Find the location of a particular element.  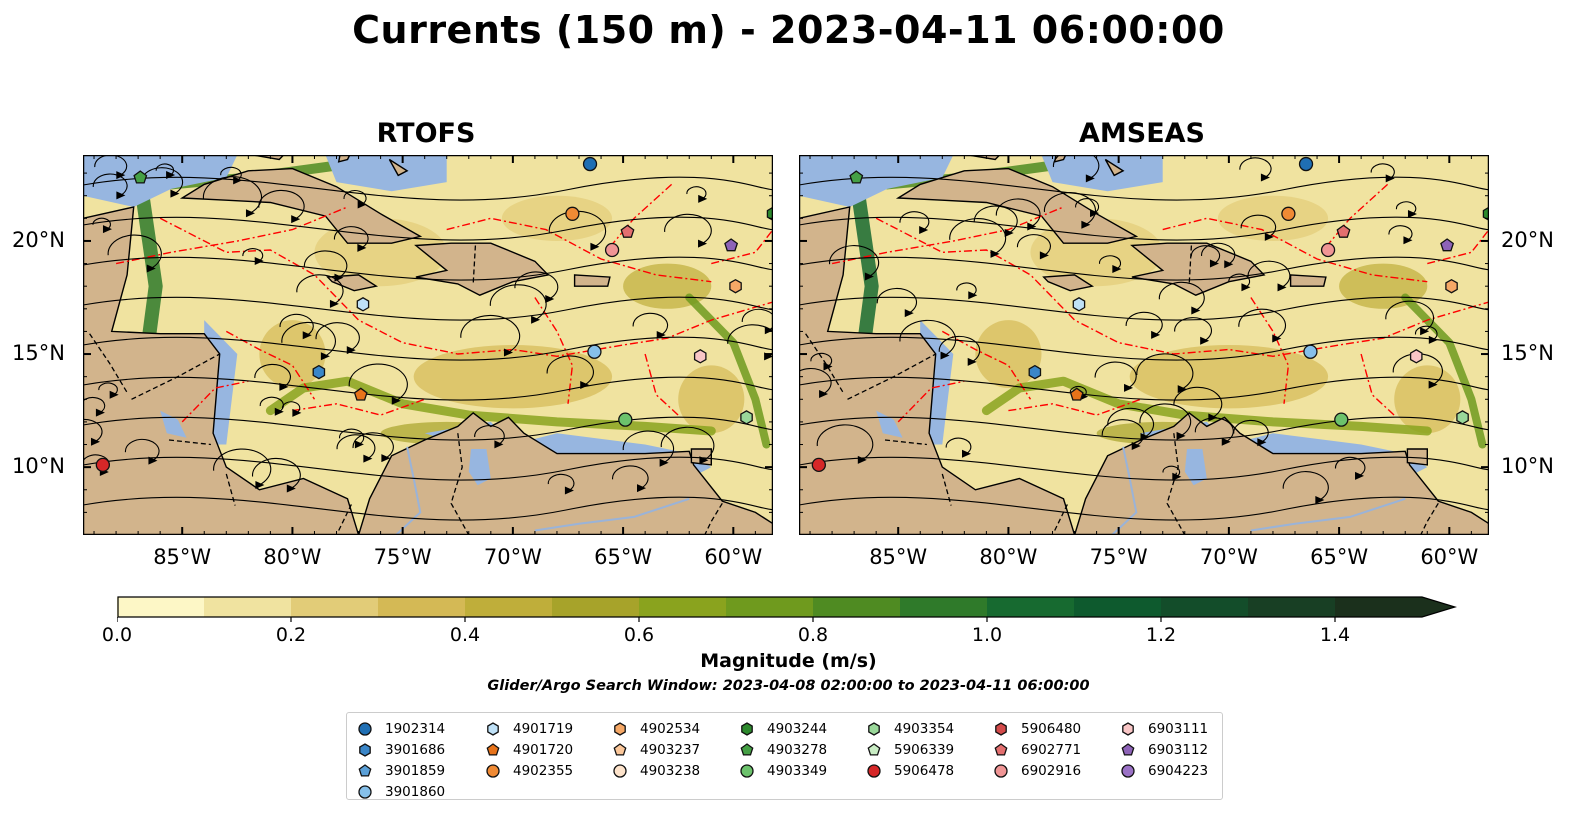

legend-label: 4903237 is located at coordinates (670, 749).